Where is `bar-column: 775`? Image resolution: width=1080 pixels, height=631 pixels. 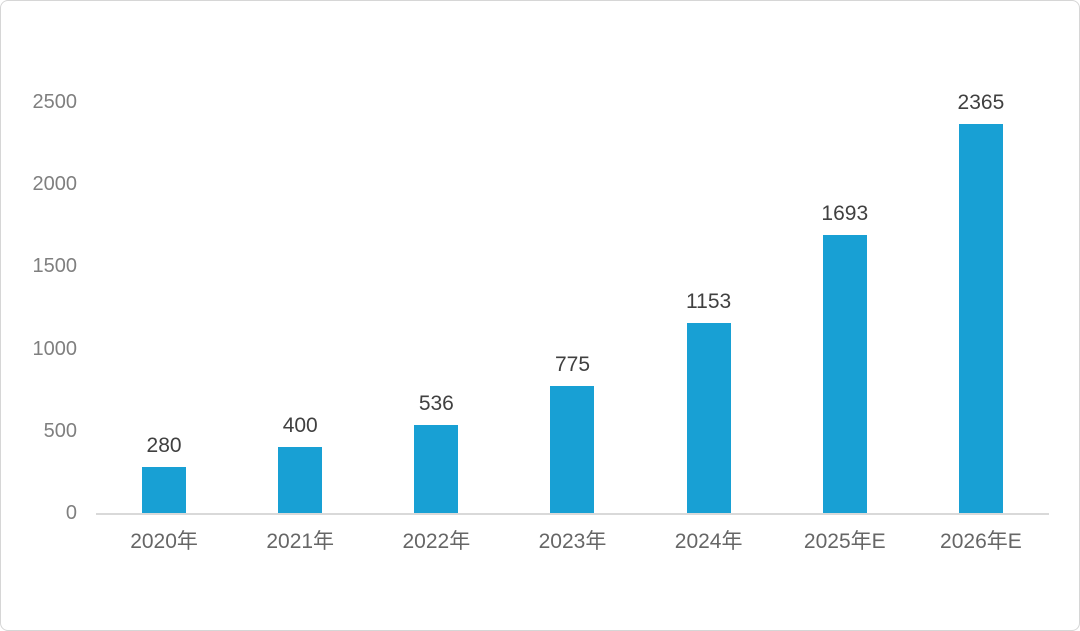
bar-column: 775 is located at coordinates (572, 300).